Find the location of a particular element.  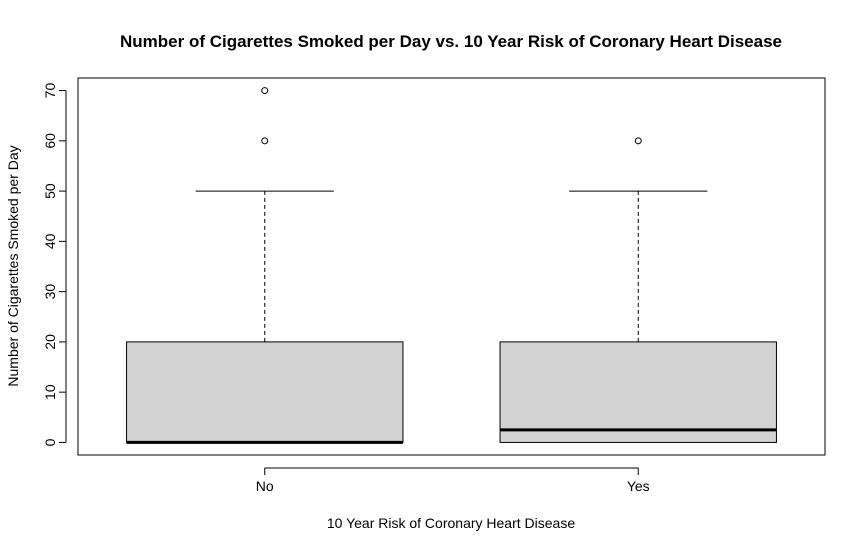

y-tick-label: 10 is located at coordinates (50, 392).